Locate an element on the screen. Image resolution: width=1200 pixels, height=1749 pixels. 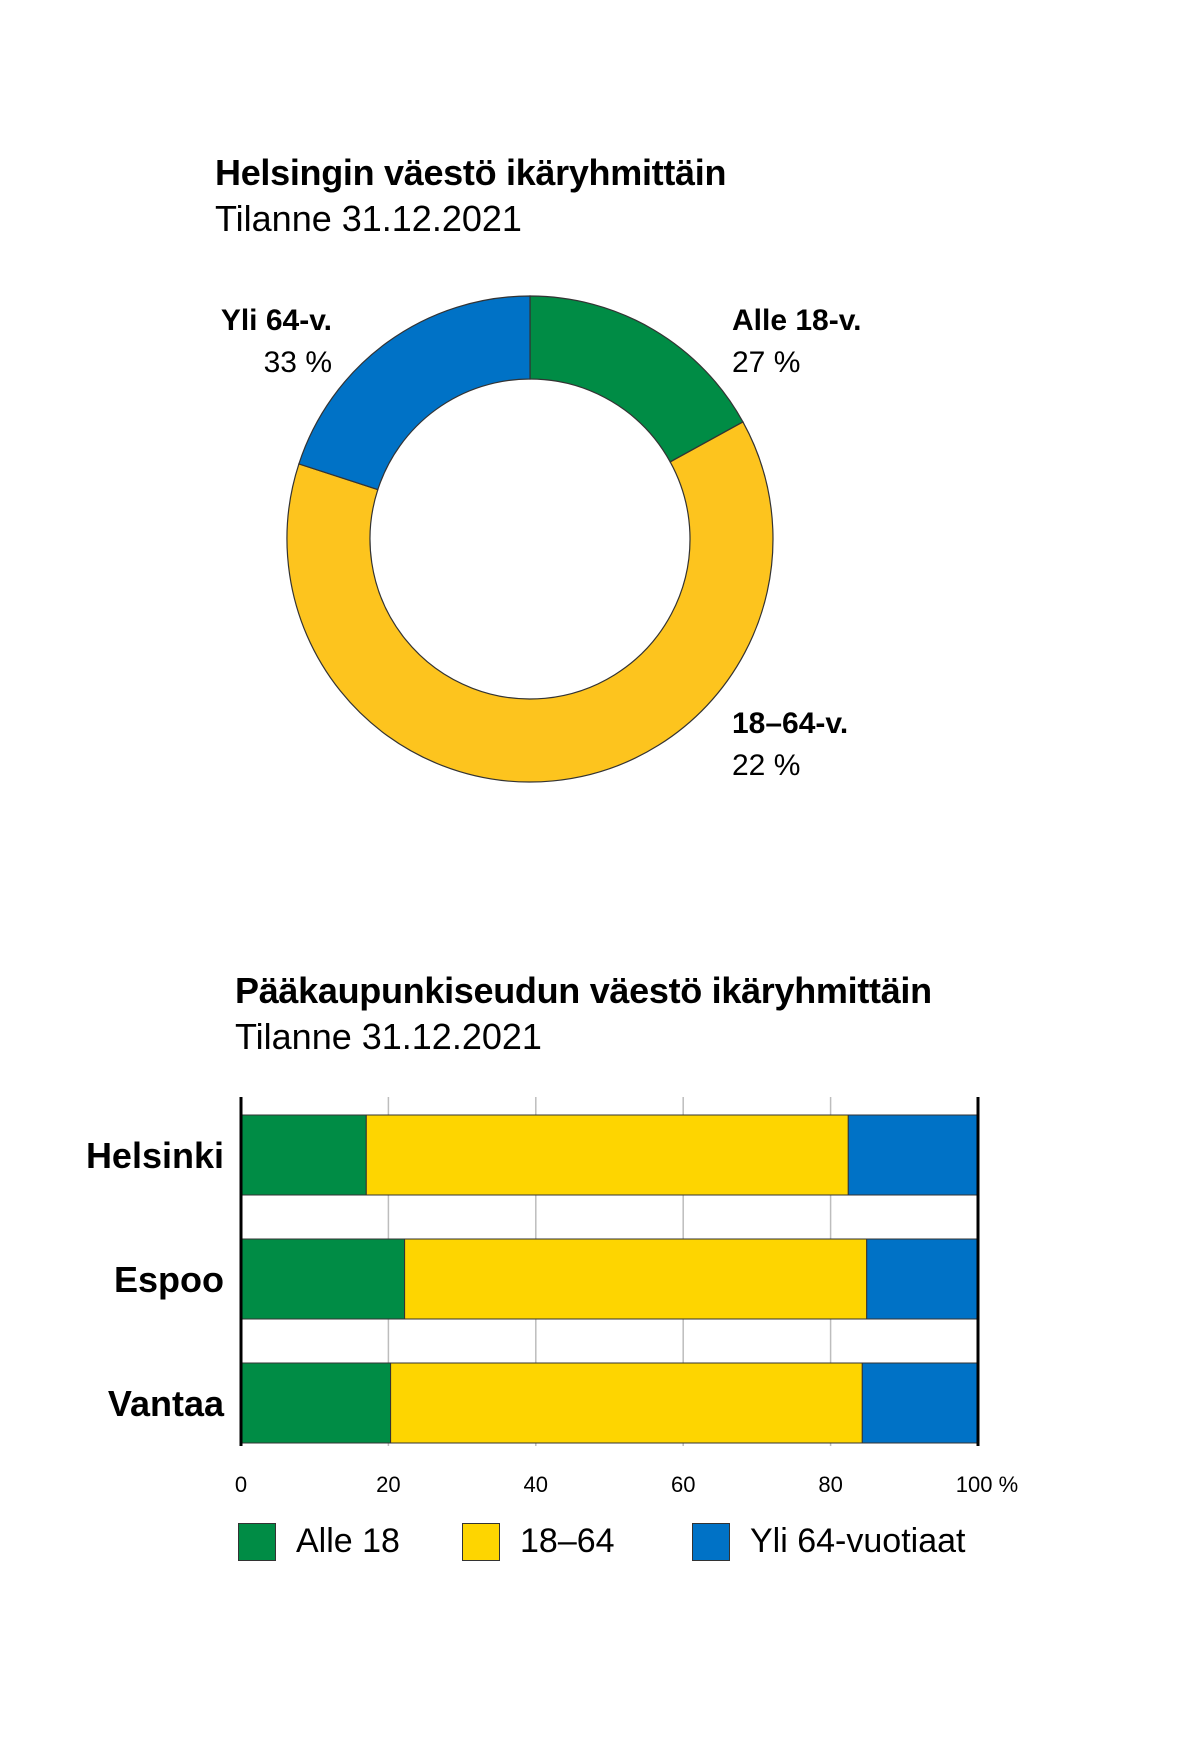
legend-item-18-64: 18–64 is located at coordinates (577, 1541).